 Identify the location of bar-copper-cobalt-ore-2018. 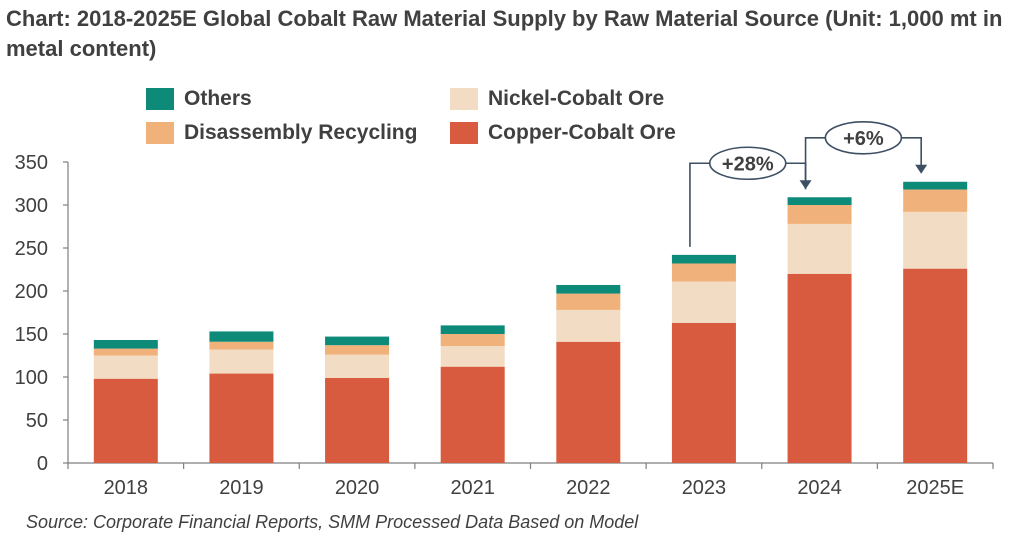
(125, 420).